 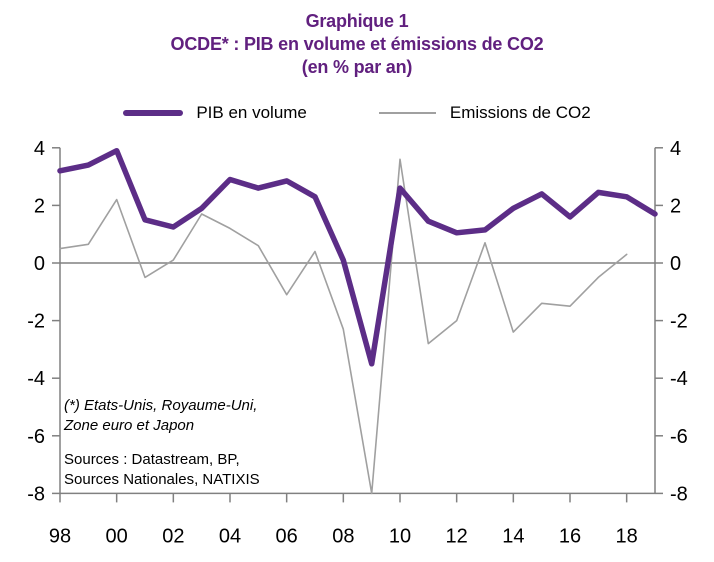 I want to click on chart-title-line3: (en % par an), so click(x=357, y=67).